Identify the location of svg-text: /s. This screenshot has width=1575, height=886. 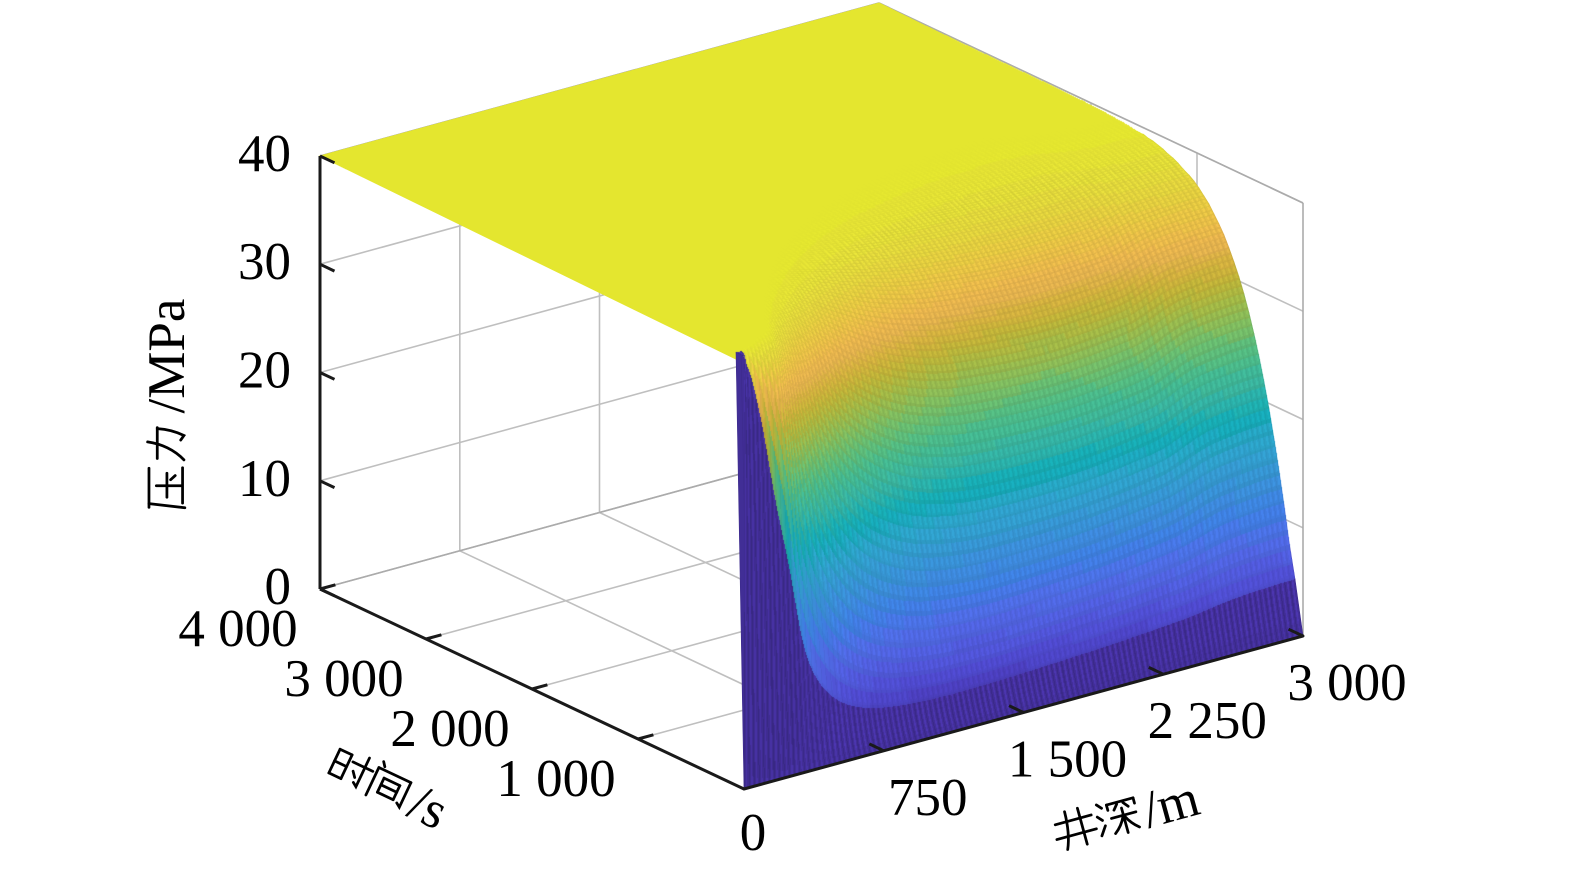
(428, 808).